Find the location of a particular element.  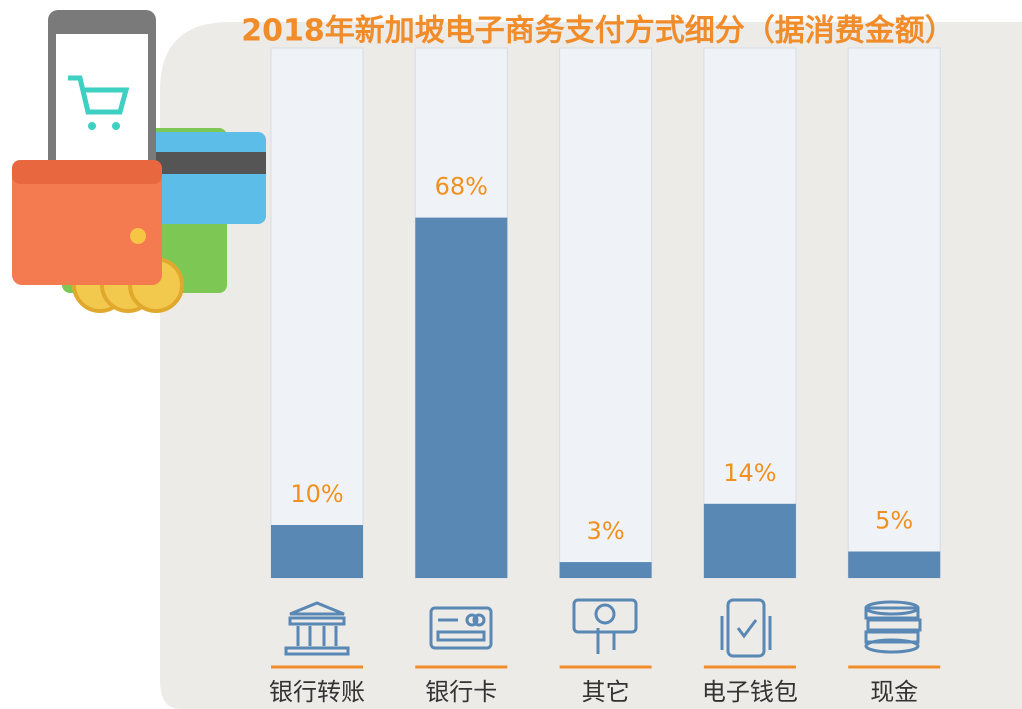

value-label: 68% is located at coordinates (461, 187).